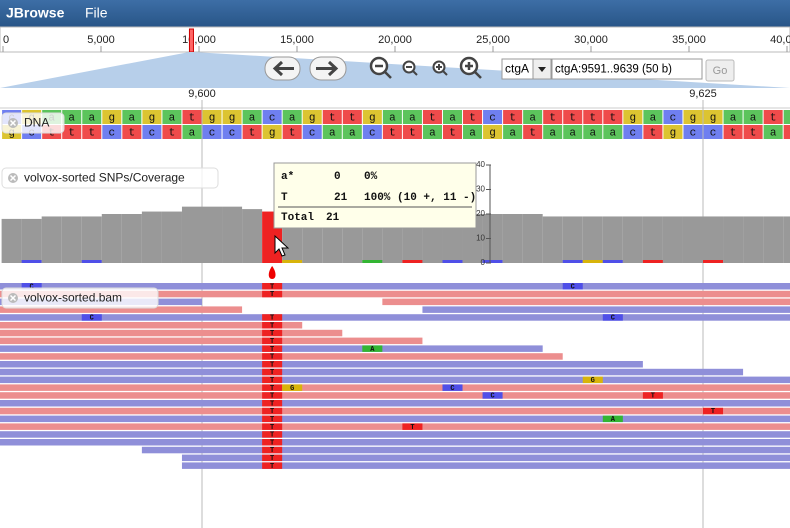 The image size is (790, 528). Describe the element at coordinates (297, 218) in the screenshot. I see `tooltip-total: Total` at that location.